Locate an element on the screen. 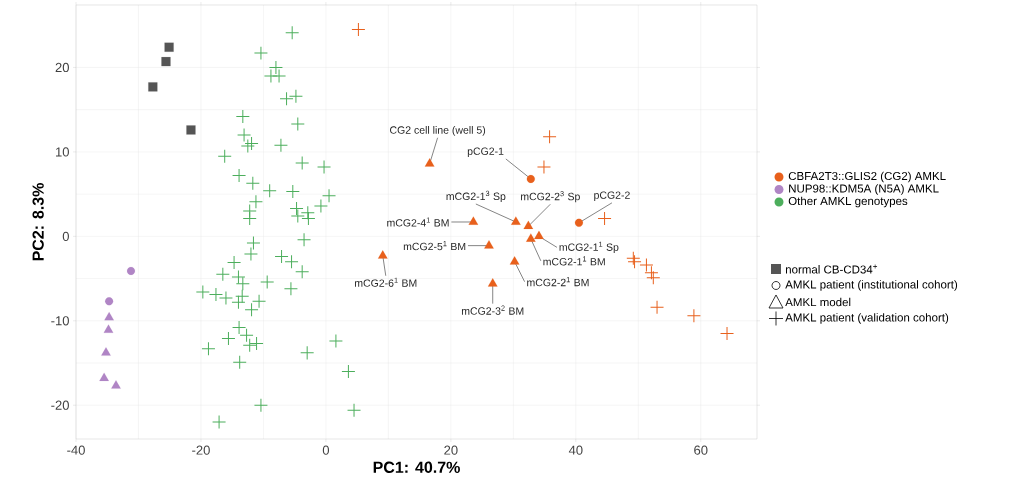 The width and height of the screenshot is (1016, 496). text: AMKL model is located at coordinates (818, 302).